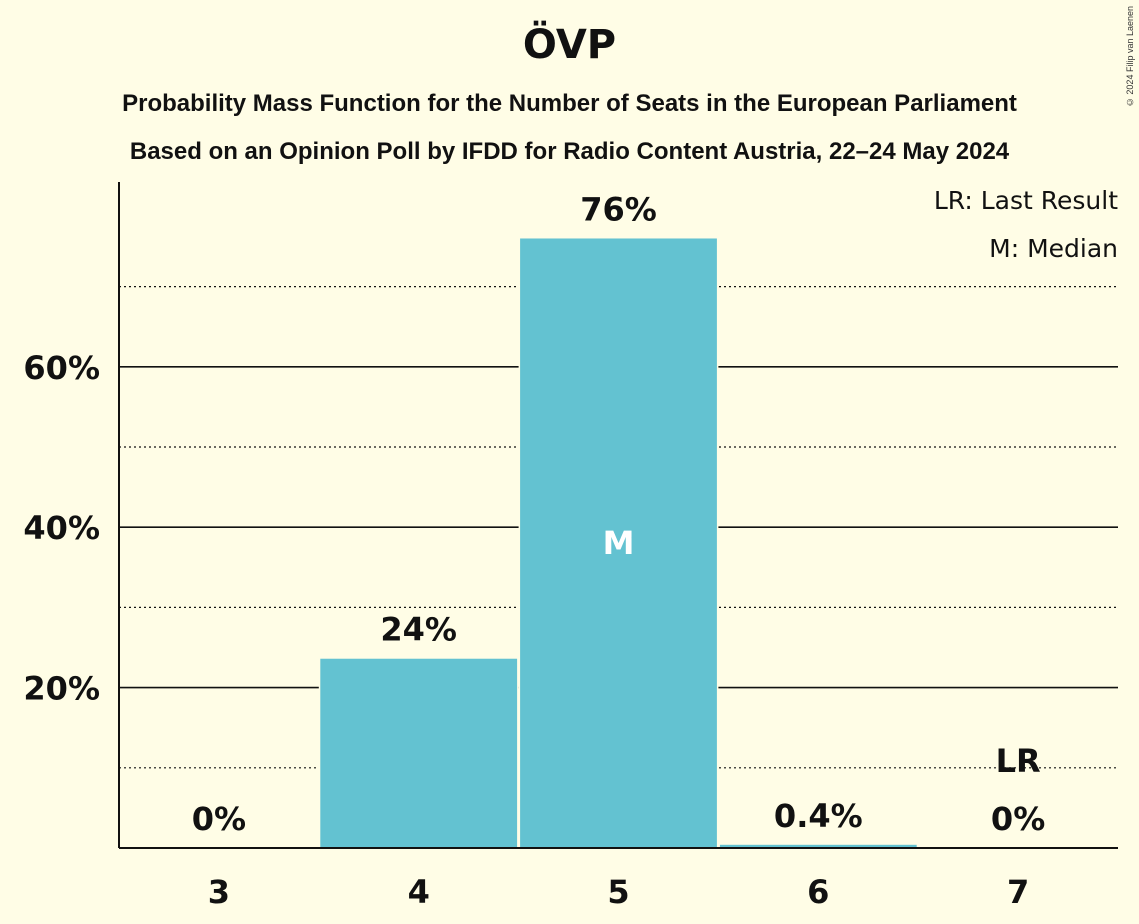 This screenshot has height=924, width=1139. What do you see at coordinates (419, 892) in the screenshot?
I see `x-tick-label: 4` at bounding box center [419, 892].